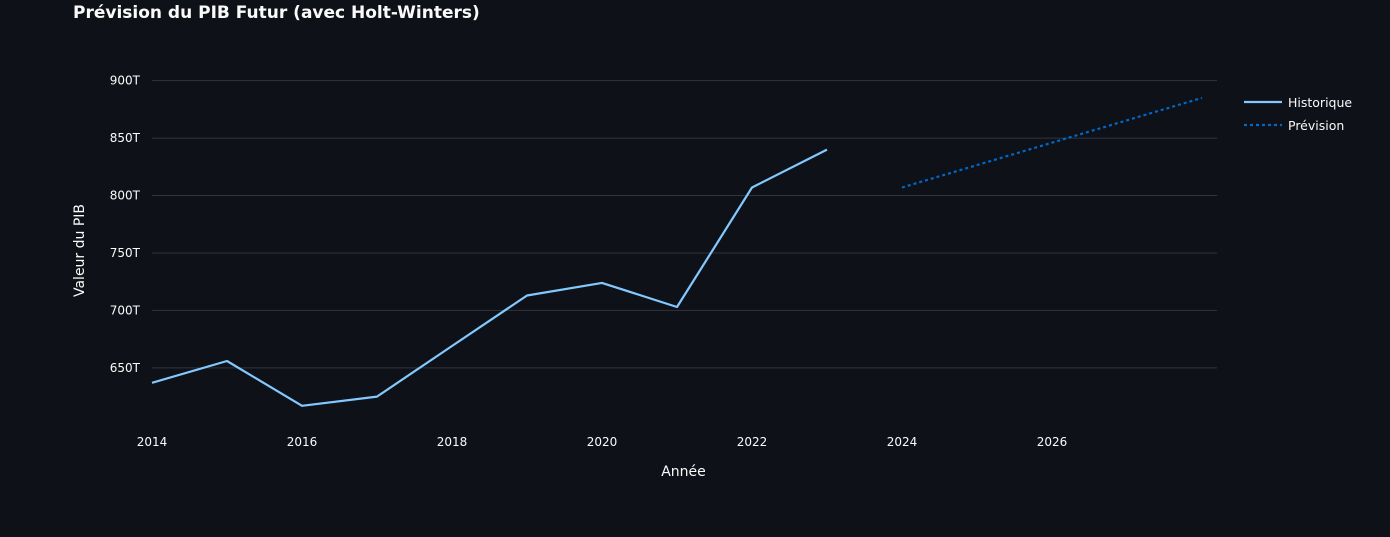 This screenshot has width=1390, height=537. I want to click on y-tick-label: 700T, so click(125, 310).